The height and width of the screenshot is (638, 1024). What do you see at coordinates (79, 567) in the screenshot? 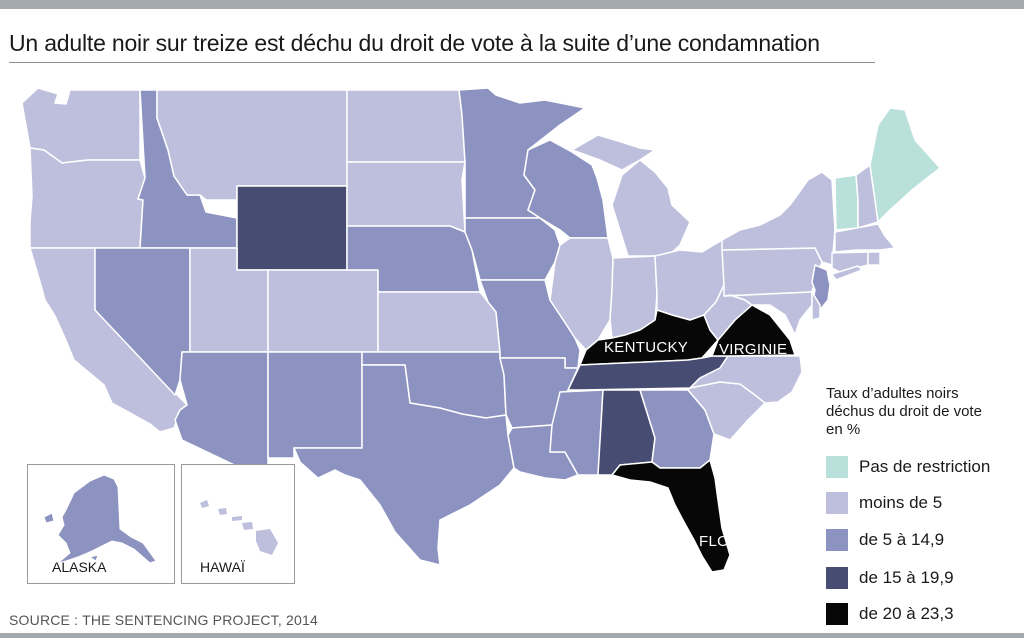
I see `alaska-label: ALASKA` at bounding box center [79, 567].